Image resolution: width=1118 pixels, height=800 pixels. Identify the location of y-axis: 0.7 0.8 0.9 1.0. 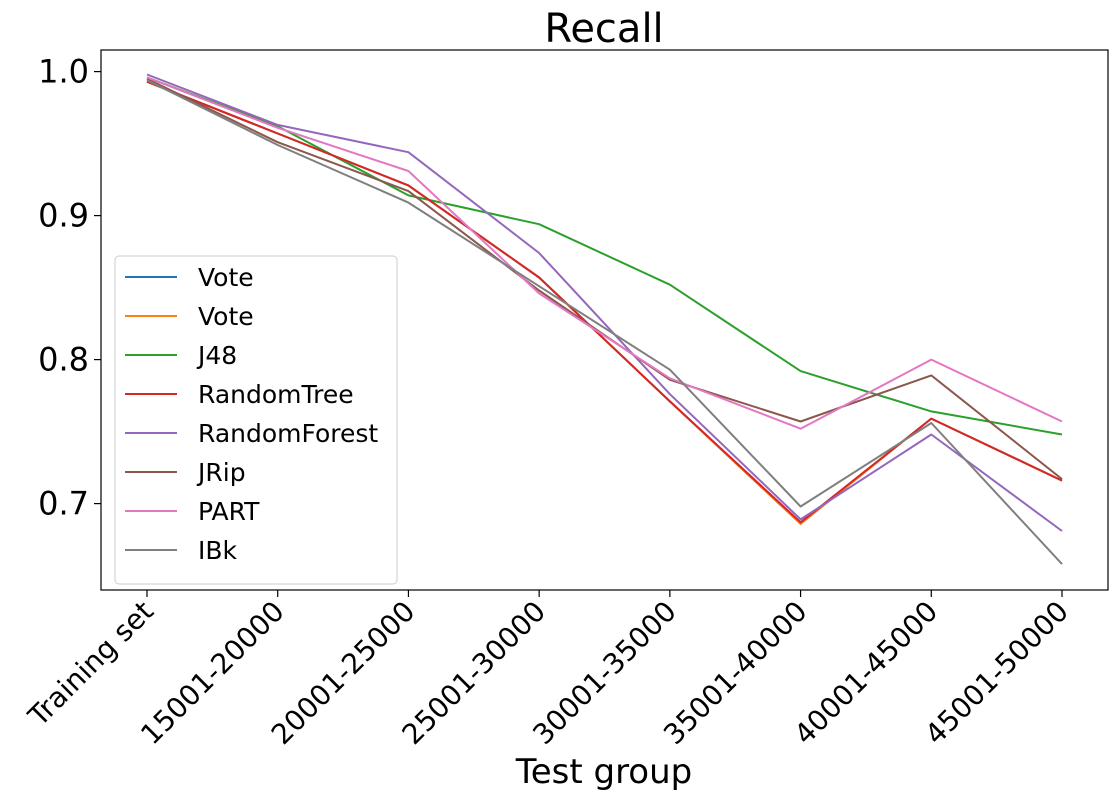
(69, 288).